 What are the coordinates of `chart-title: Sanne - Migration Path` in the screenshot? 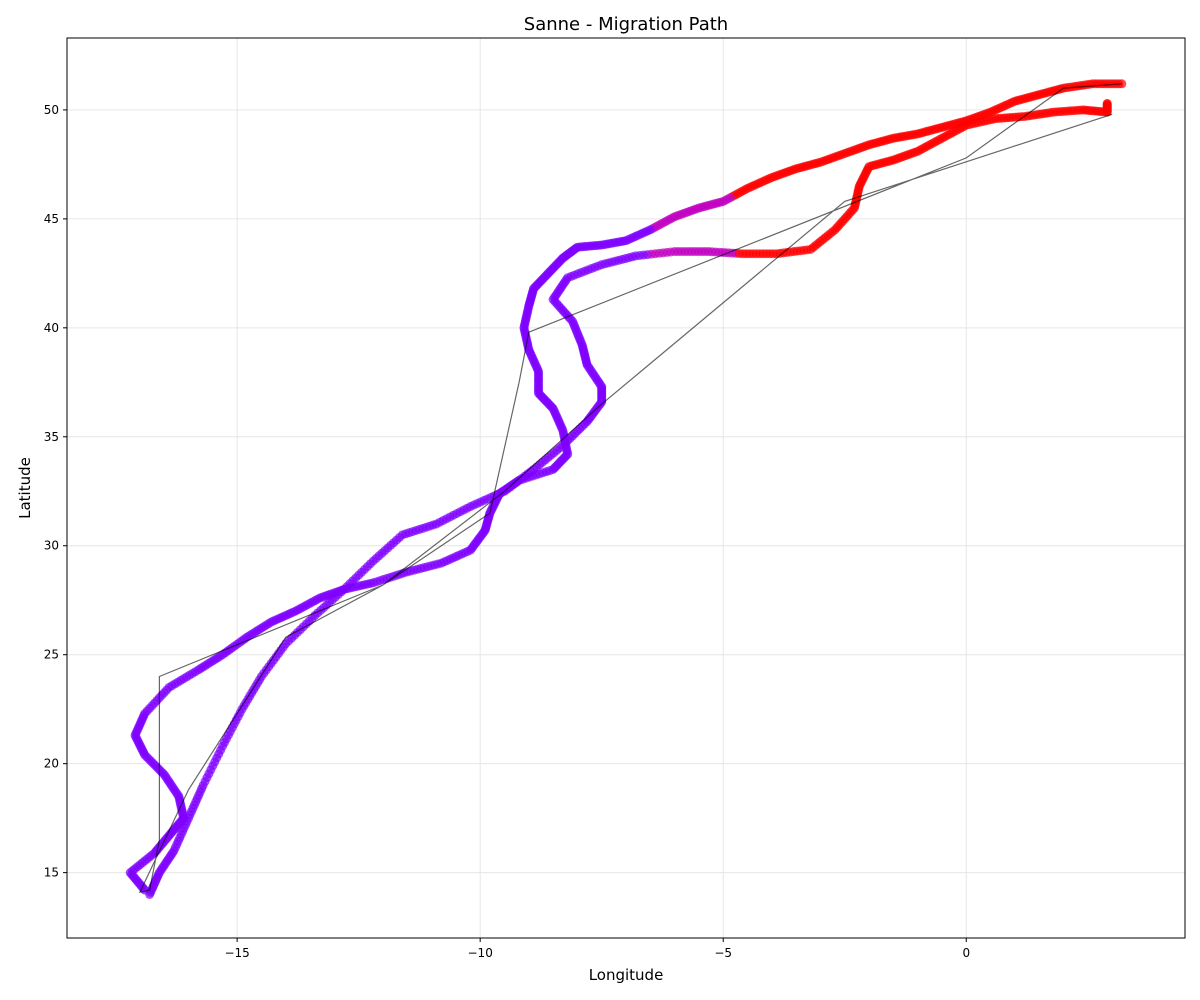 It's located at (626, 24).